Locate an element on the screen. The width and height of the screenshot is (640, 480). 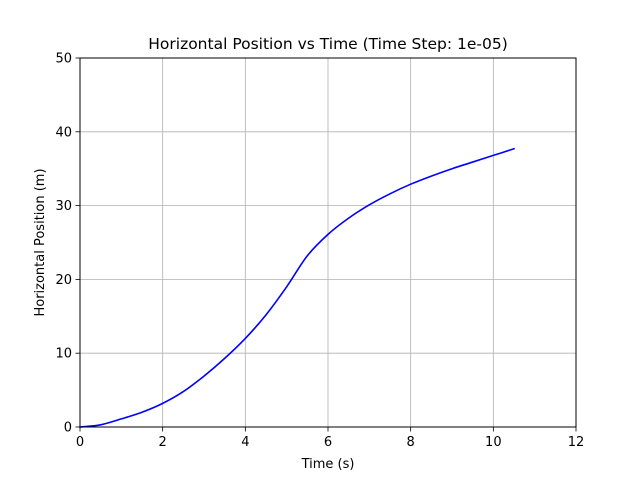
x-axis-title: Time (s) is located at coordinates (328, 464).